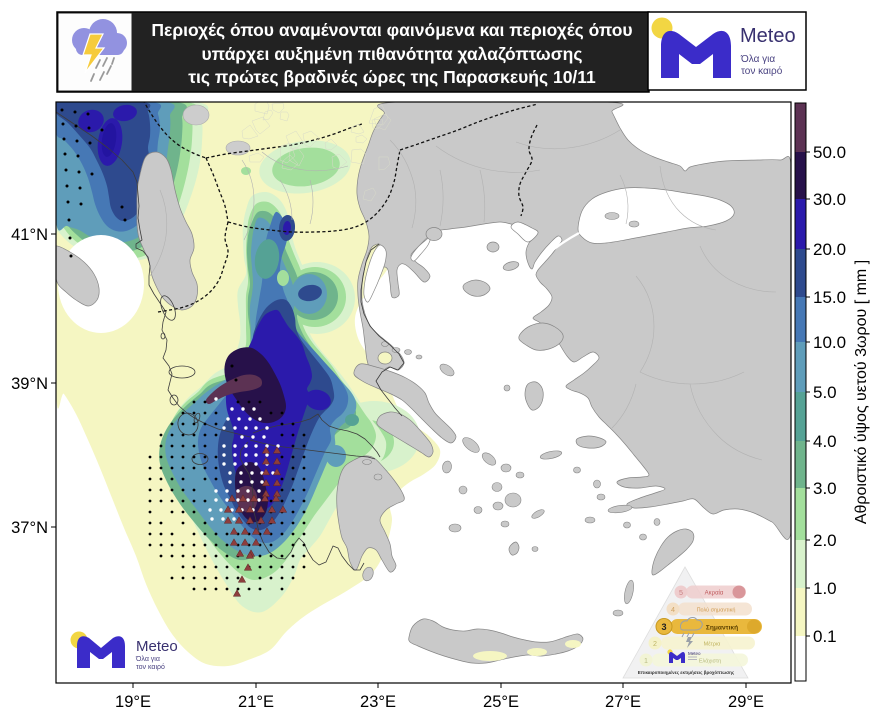 Image resolution: width=874 pixels, height=726 pixels. I want to click on svg-text: 41°N, so click(29, 235).